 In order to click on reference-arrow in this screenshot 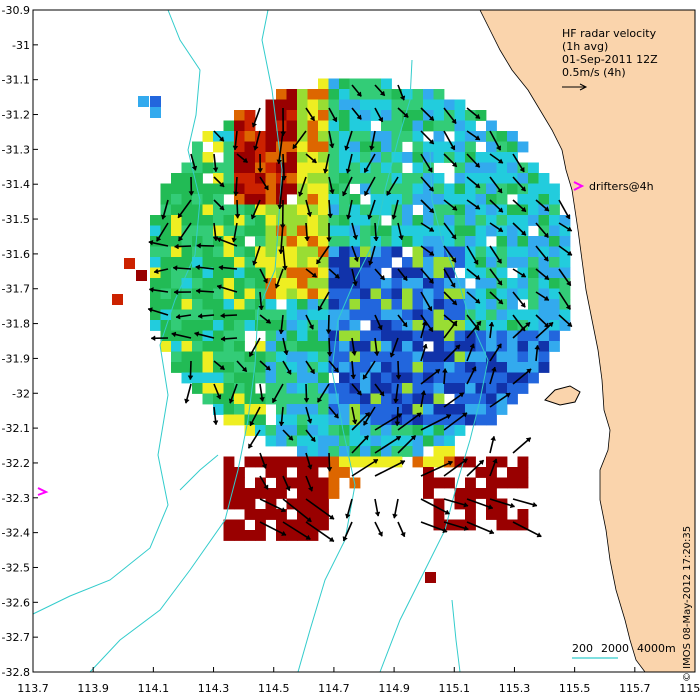, I will do `click(575, 87)`.